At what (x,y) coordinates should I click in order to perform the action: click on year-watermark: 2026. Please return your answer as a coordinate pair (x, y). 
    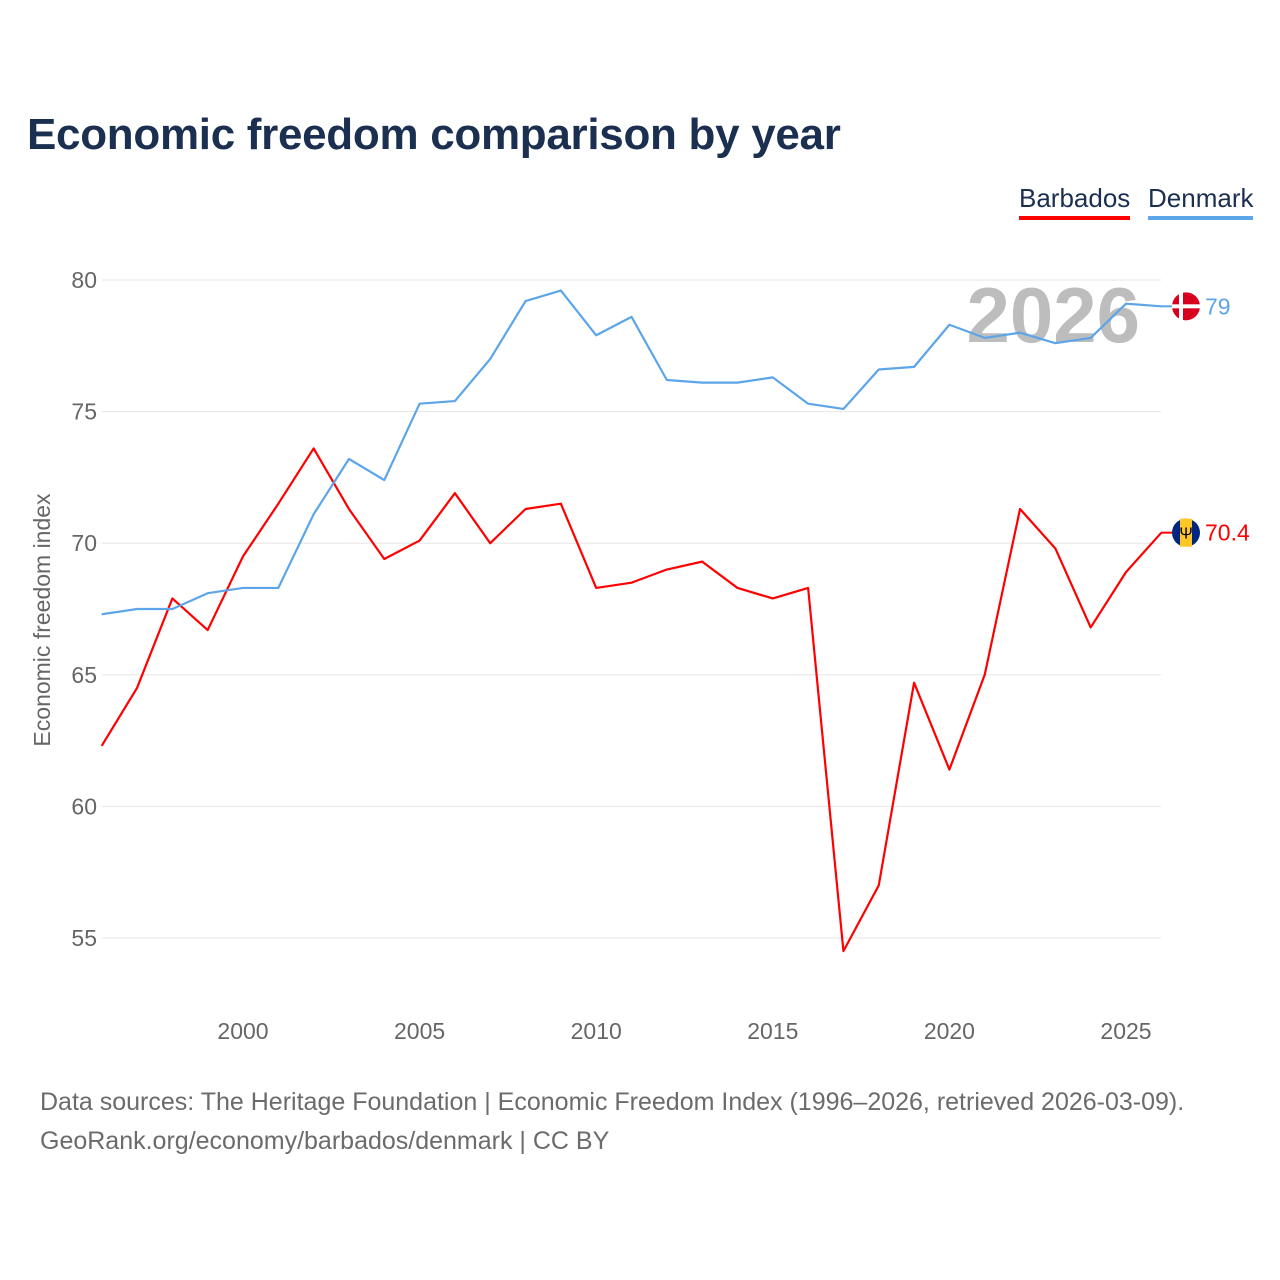
    Looking at the image, I should click on (1053, 315).